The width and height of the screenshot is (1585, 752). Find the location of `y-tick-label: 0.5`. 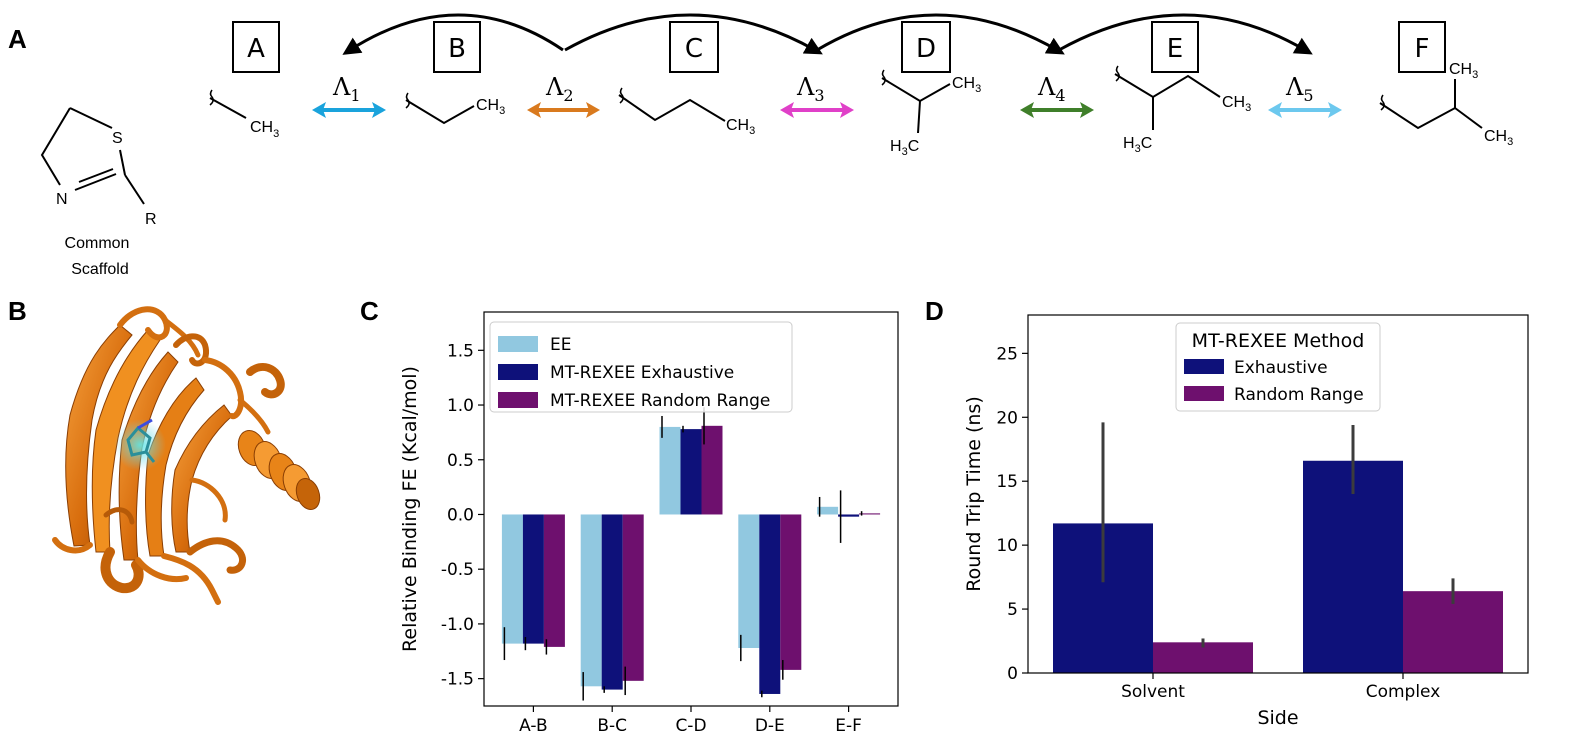

y-tick-label: 0.5 is located at coordinates (460, 461).